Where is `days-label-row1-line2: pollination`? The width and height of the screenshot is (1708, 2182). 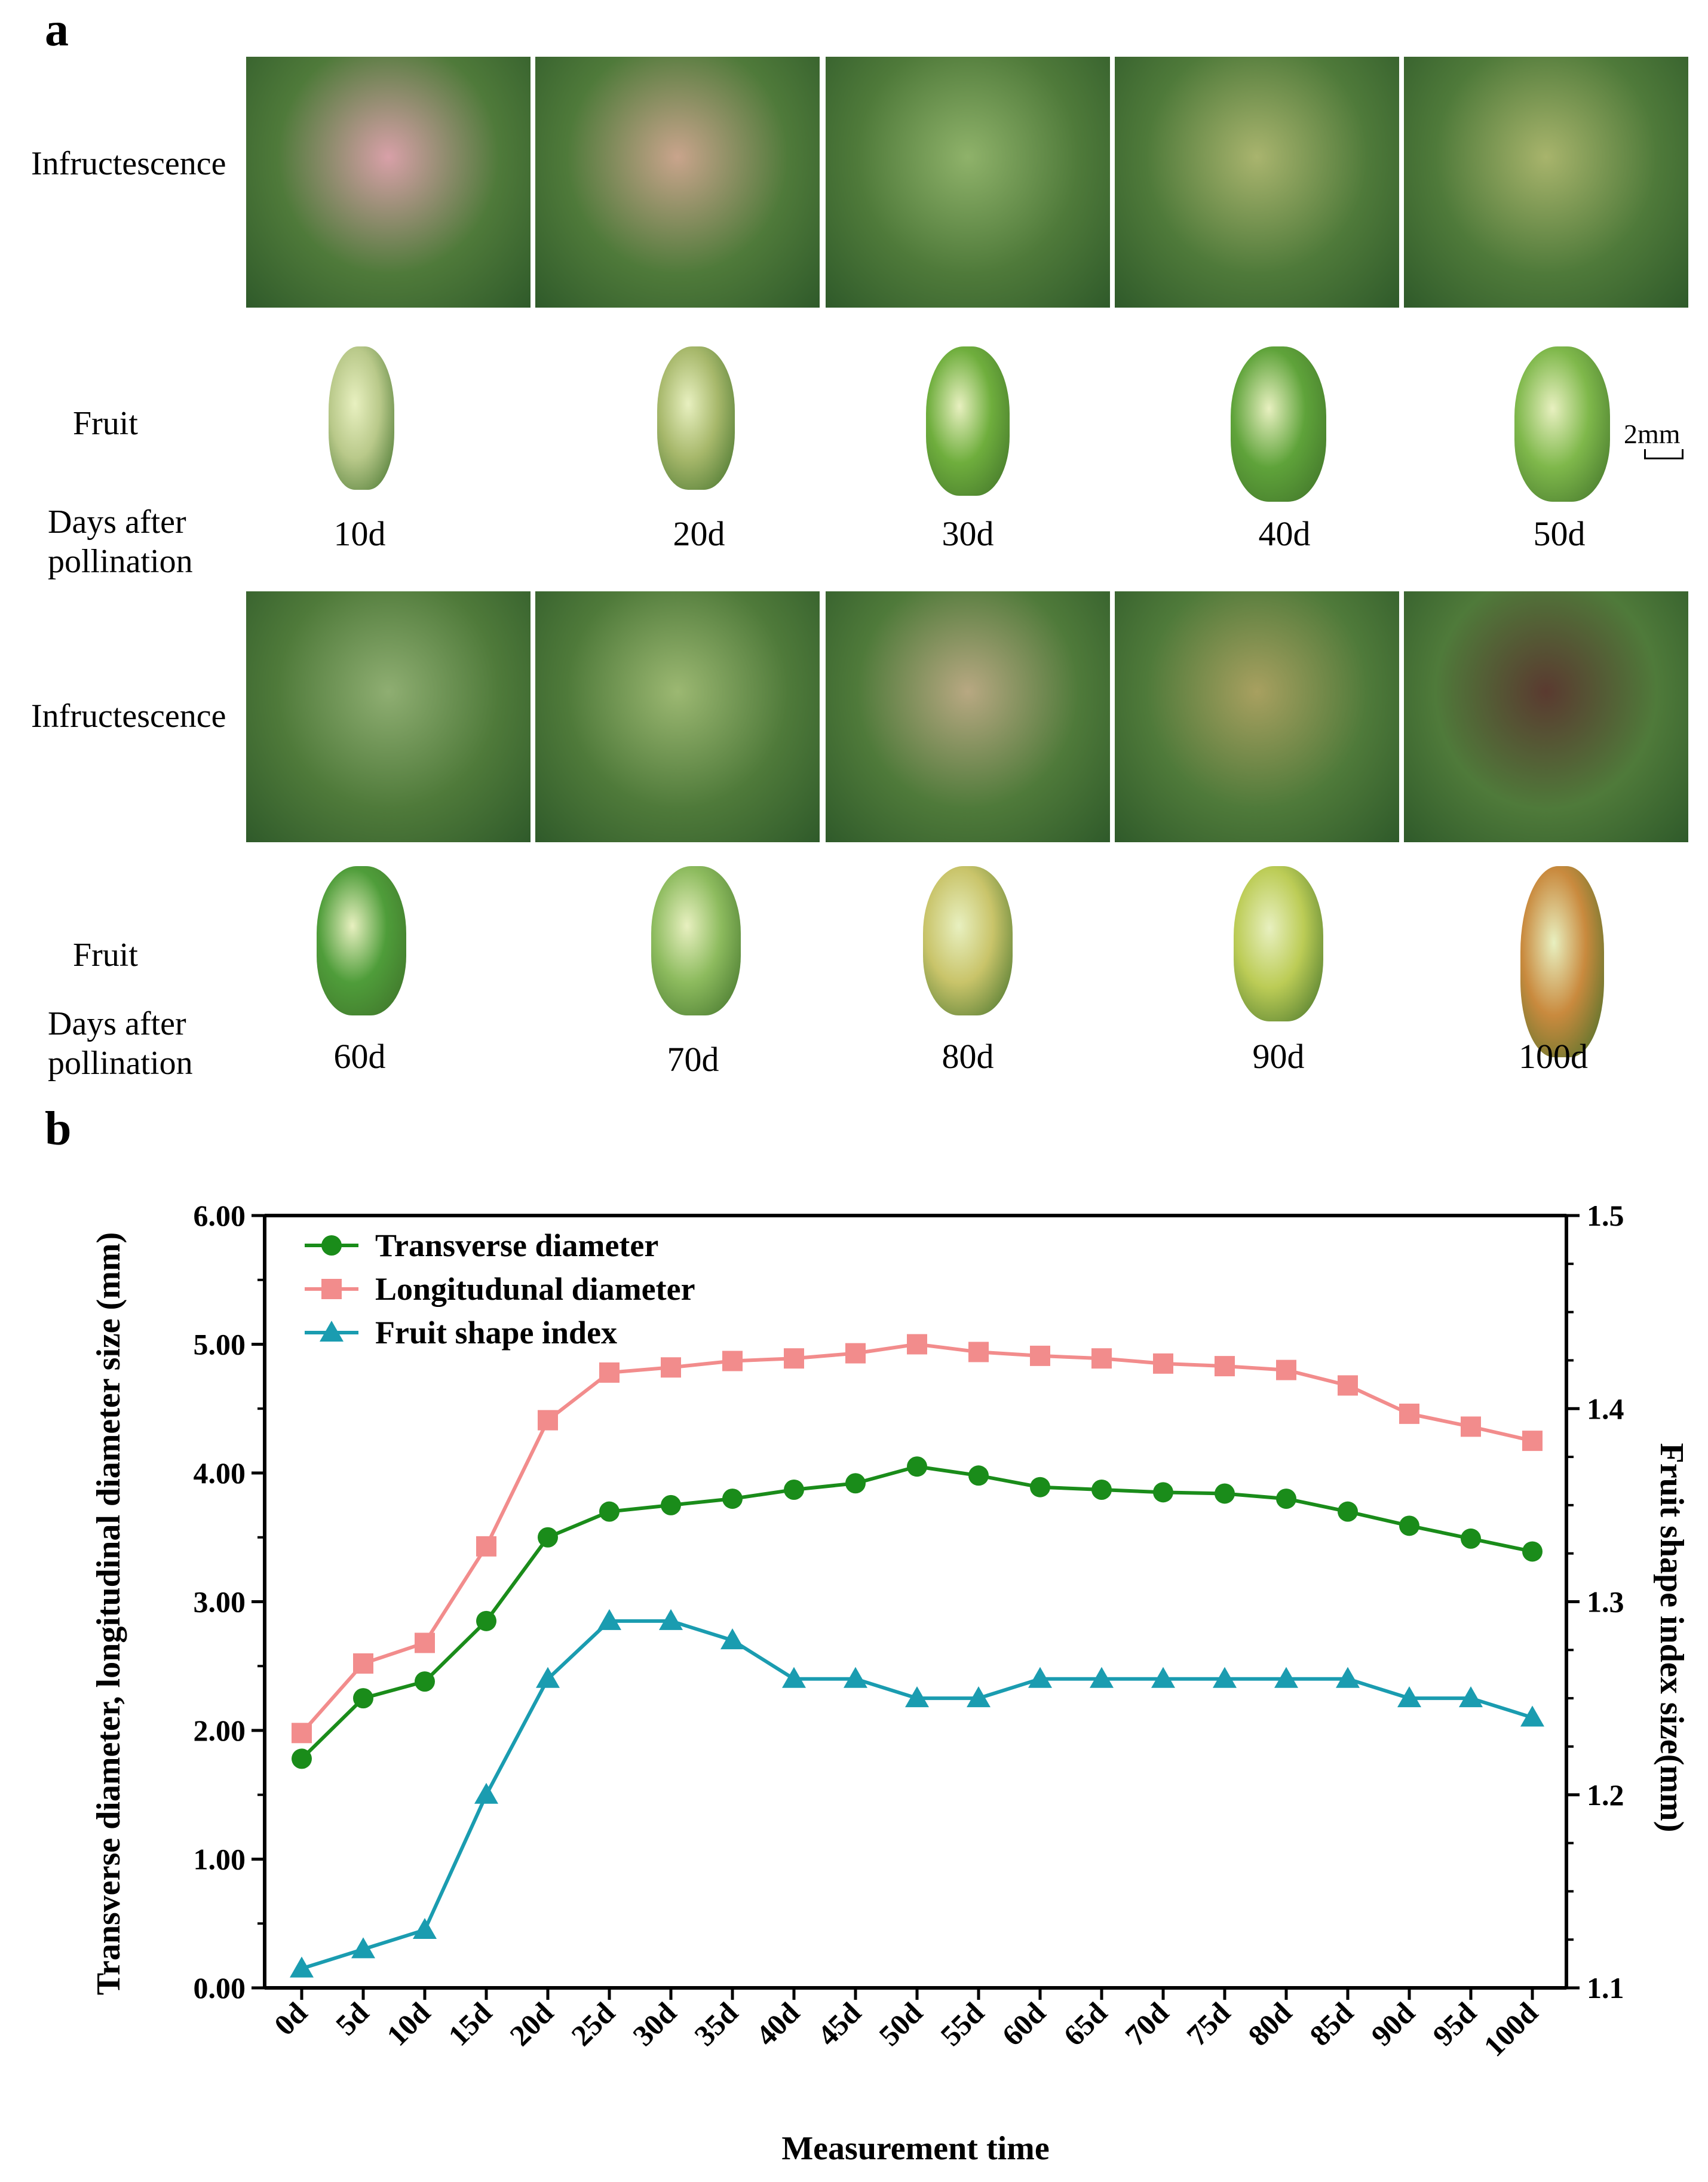 days-label-row1-line2: pollination is located at coordinates (120, 561).